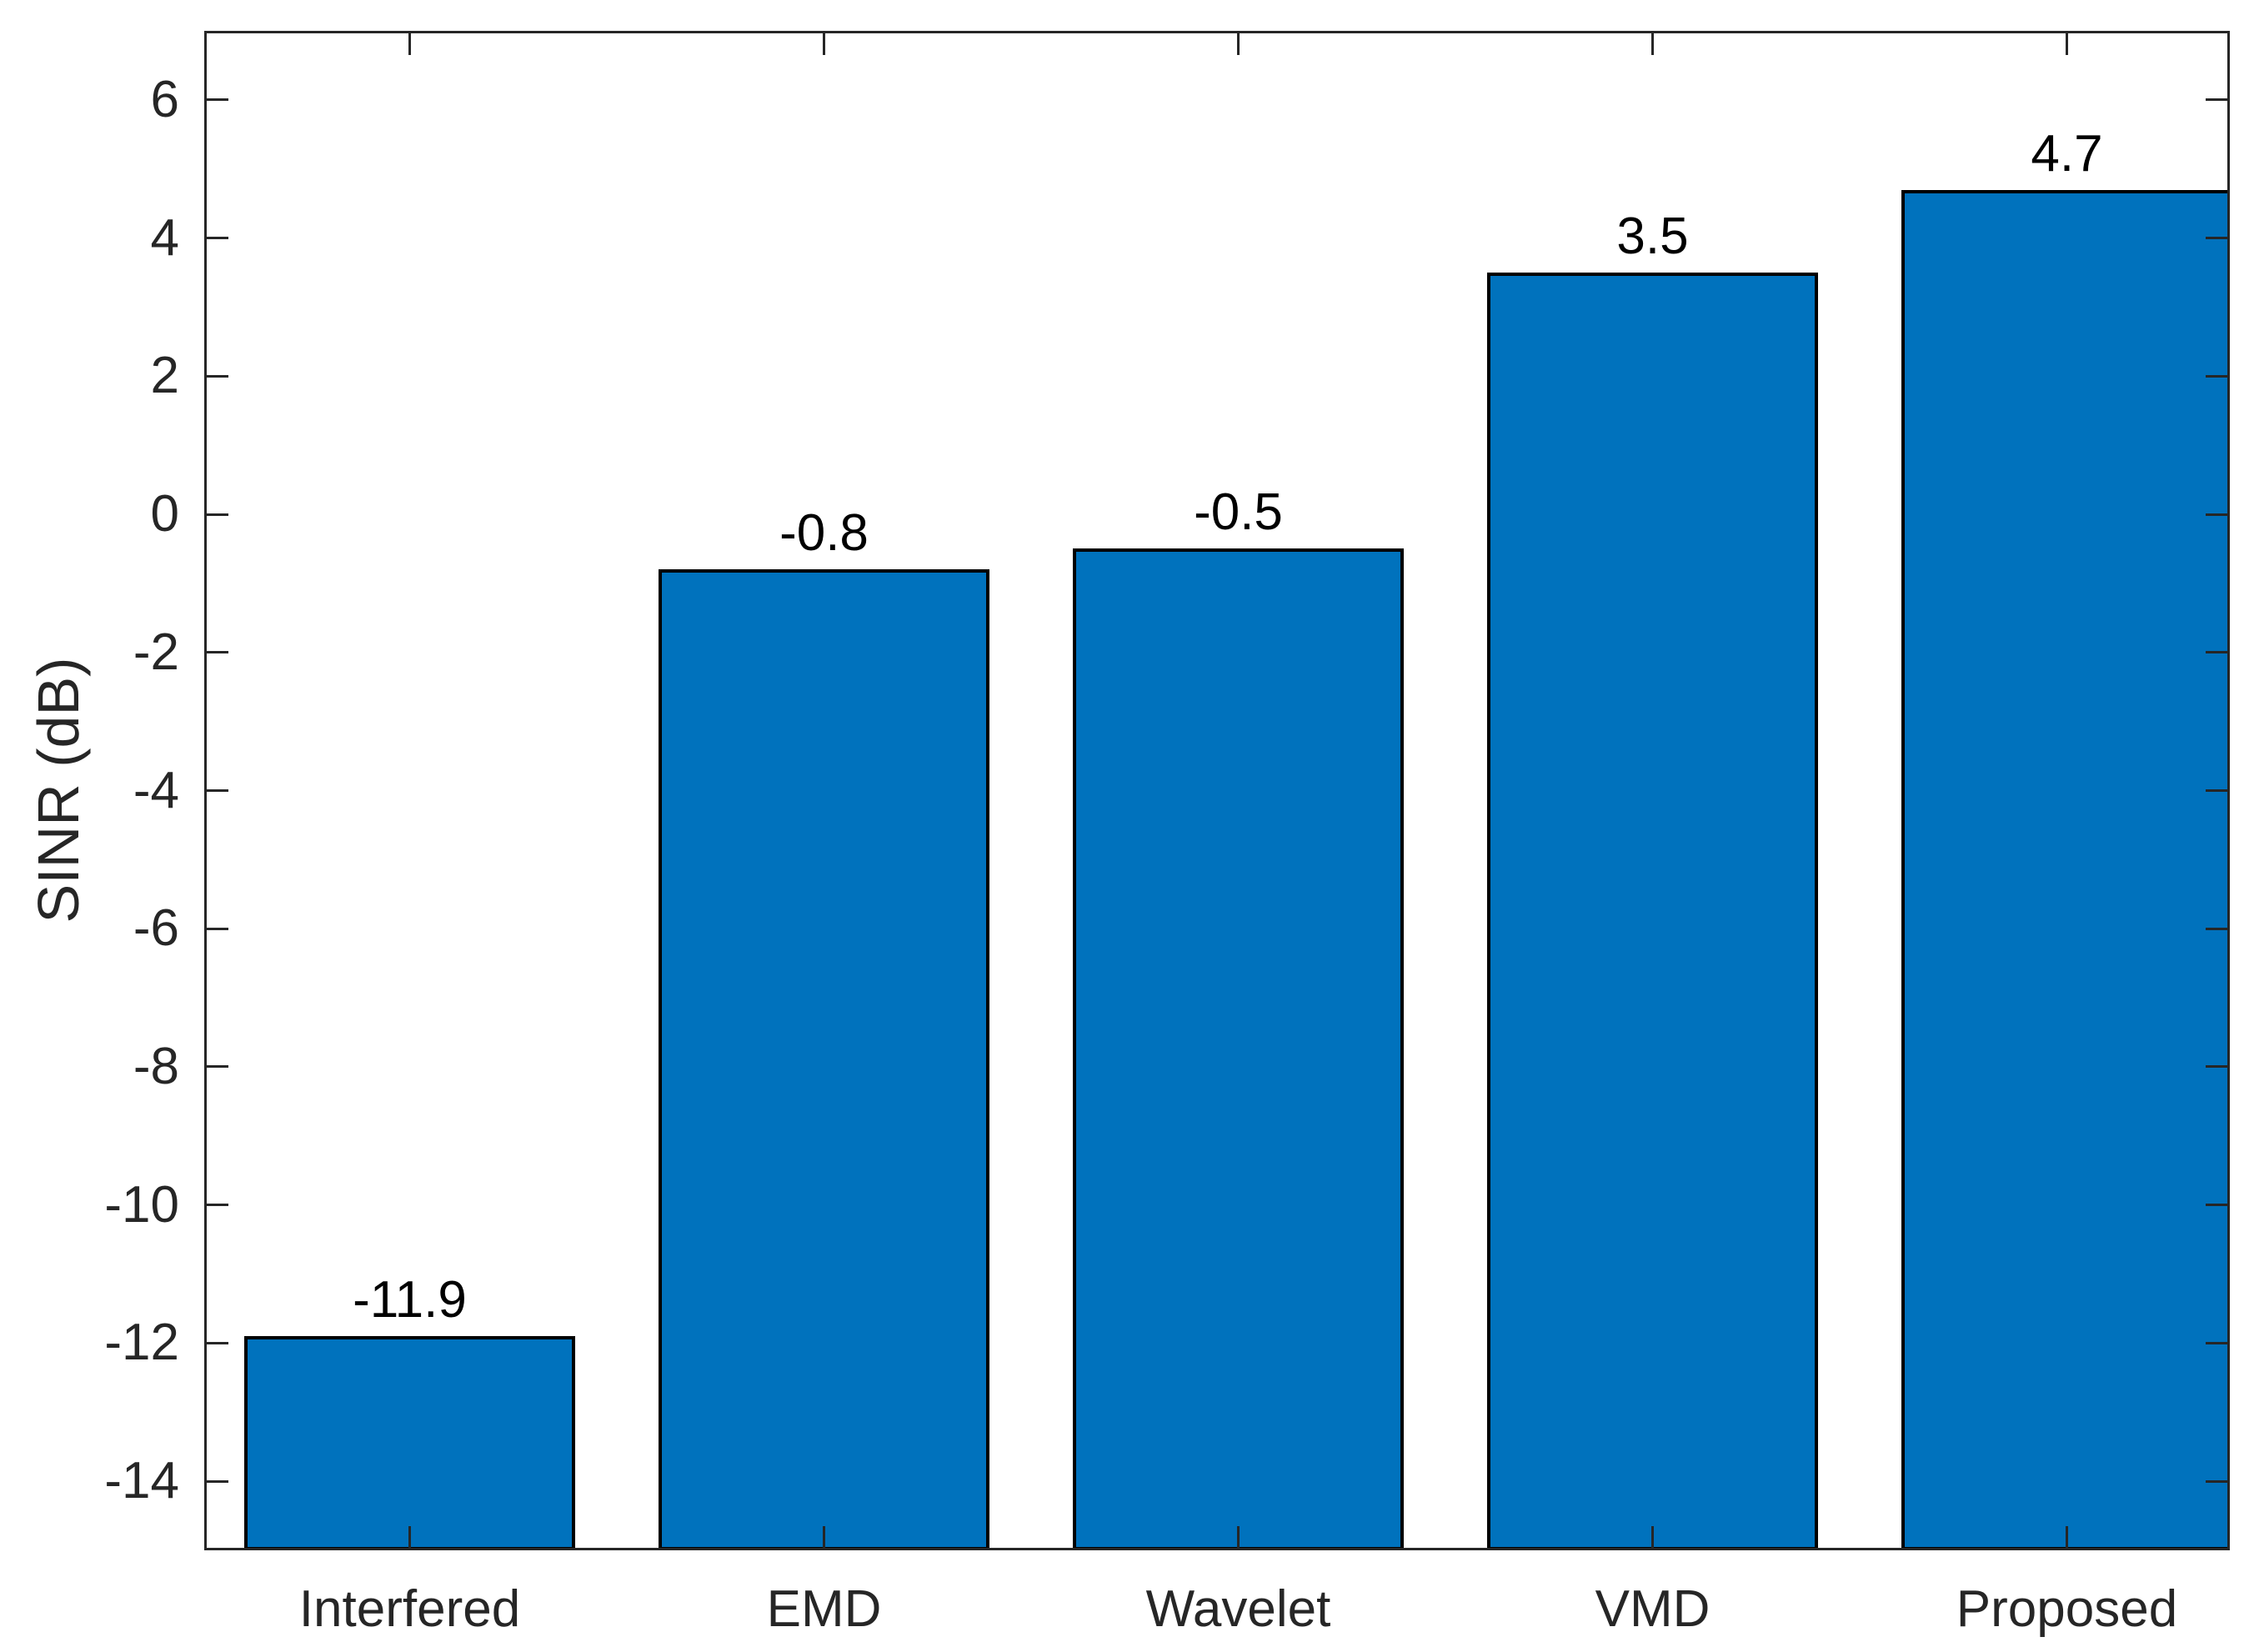  I want to click on y-tick-label: -4, so click(156, 790).